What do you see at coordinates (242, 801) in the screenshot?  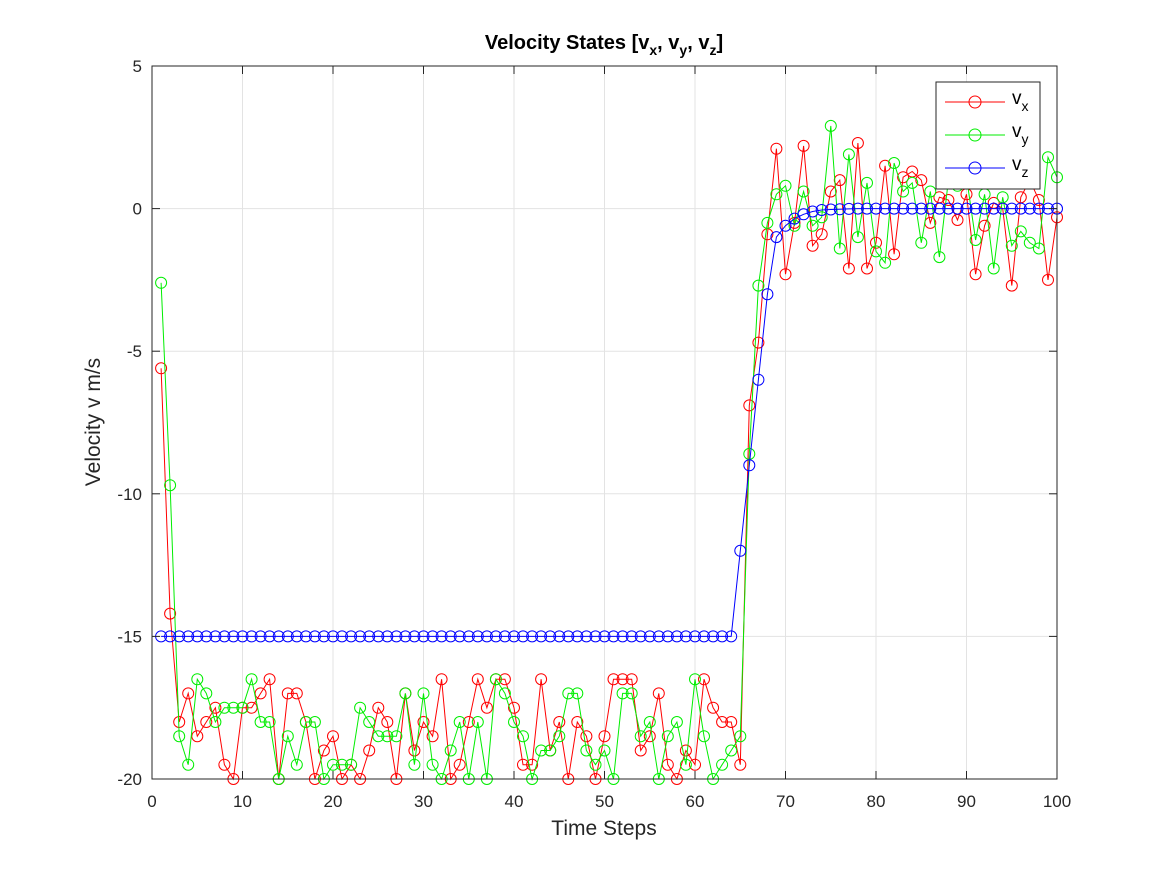 I see `x-tick-label: 10` at bounding box center [242, 801].